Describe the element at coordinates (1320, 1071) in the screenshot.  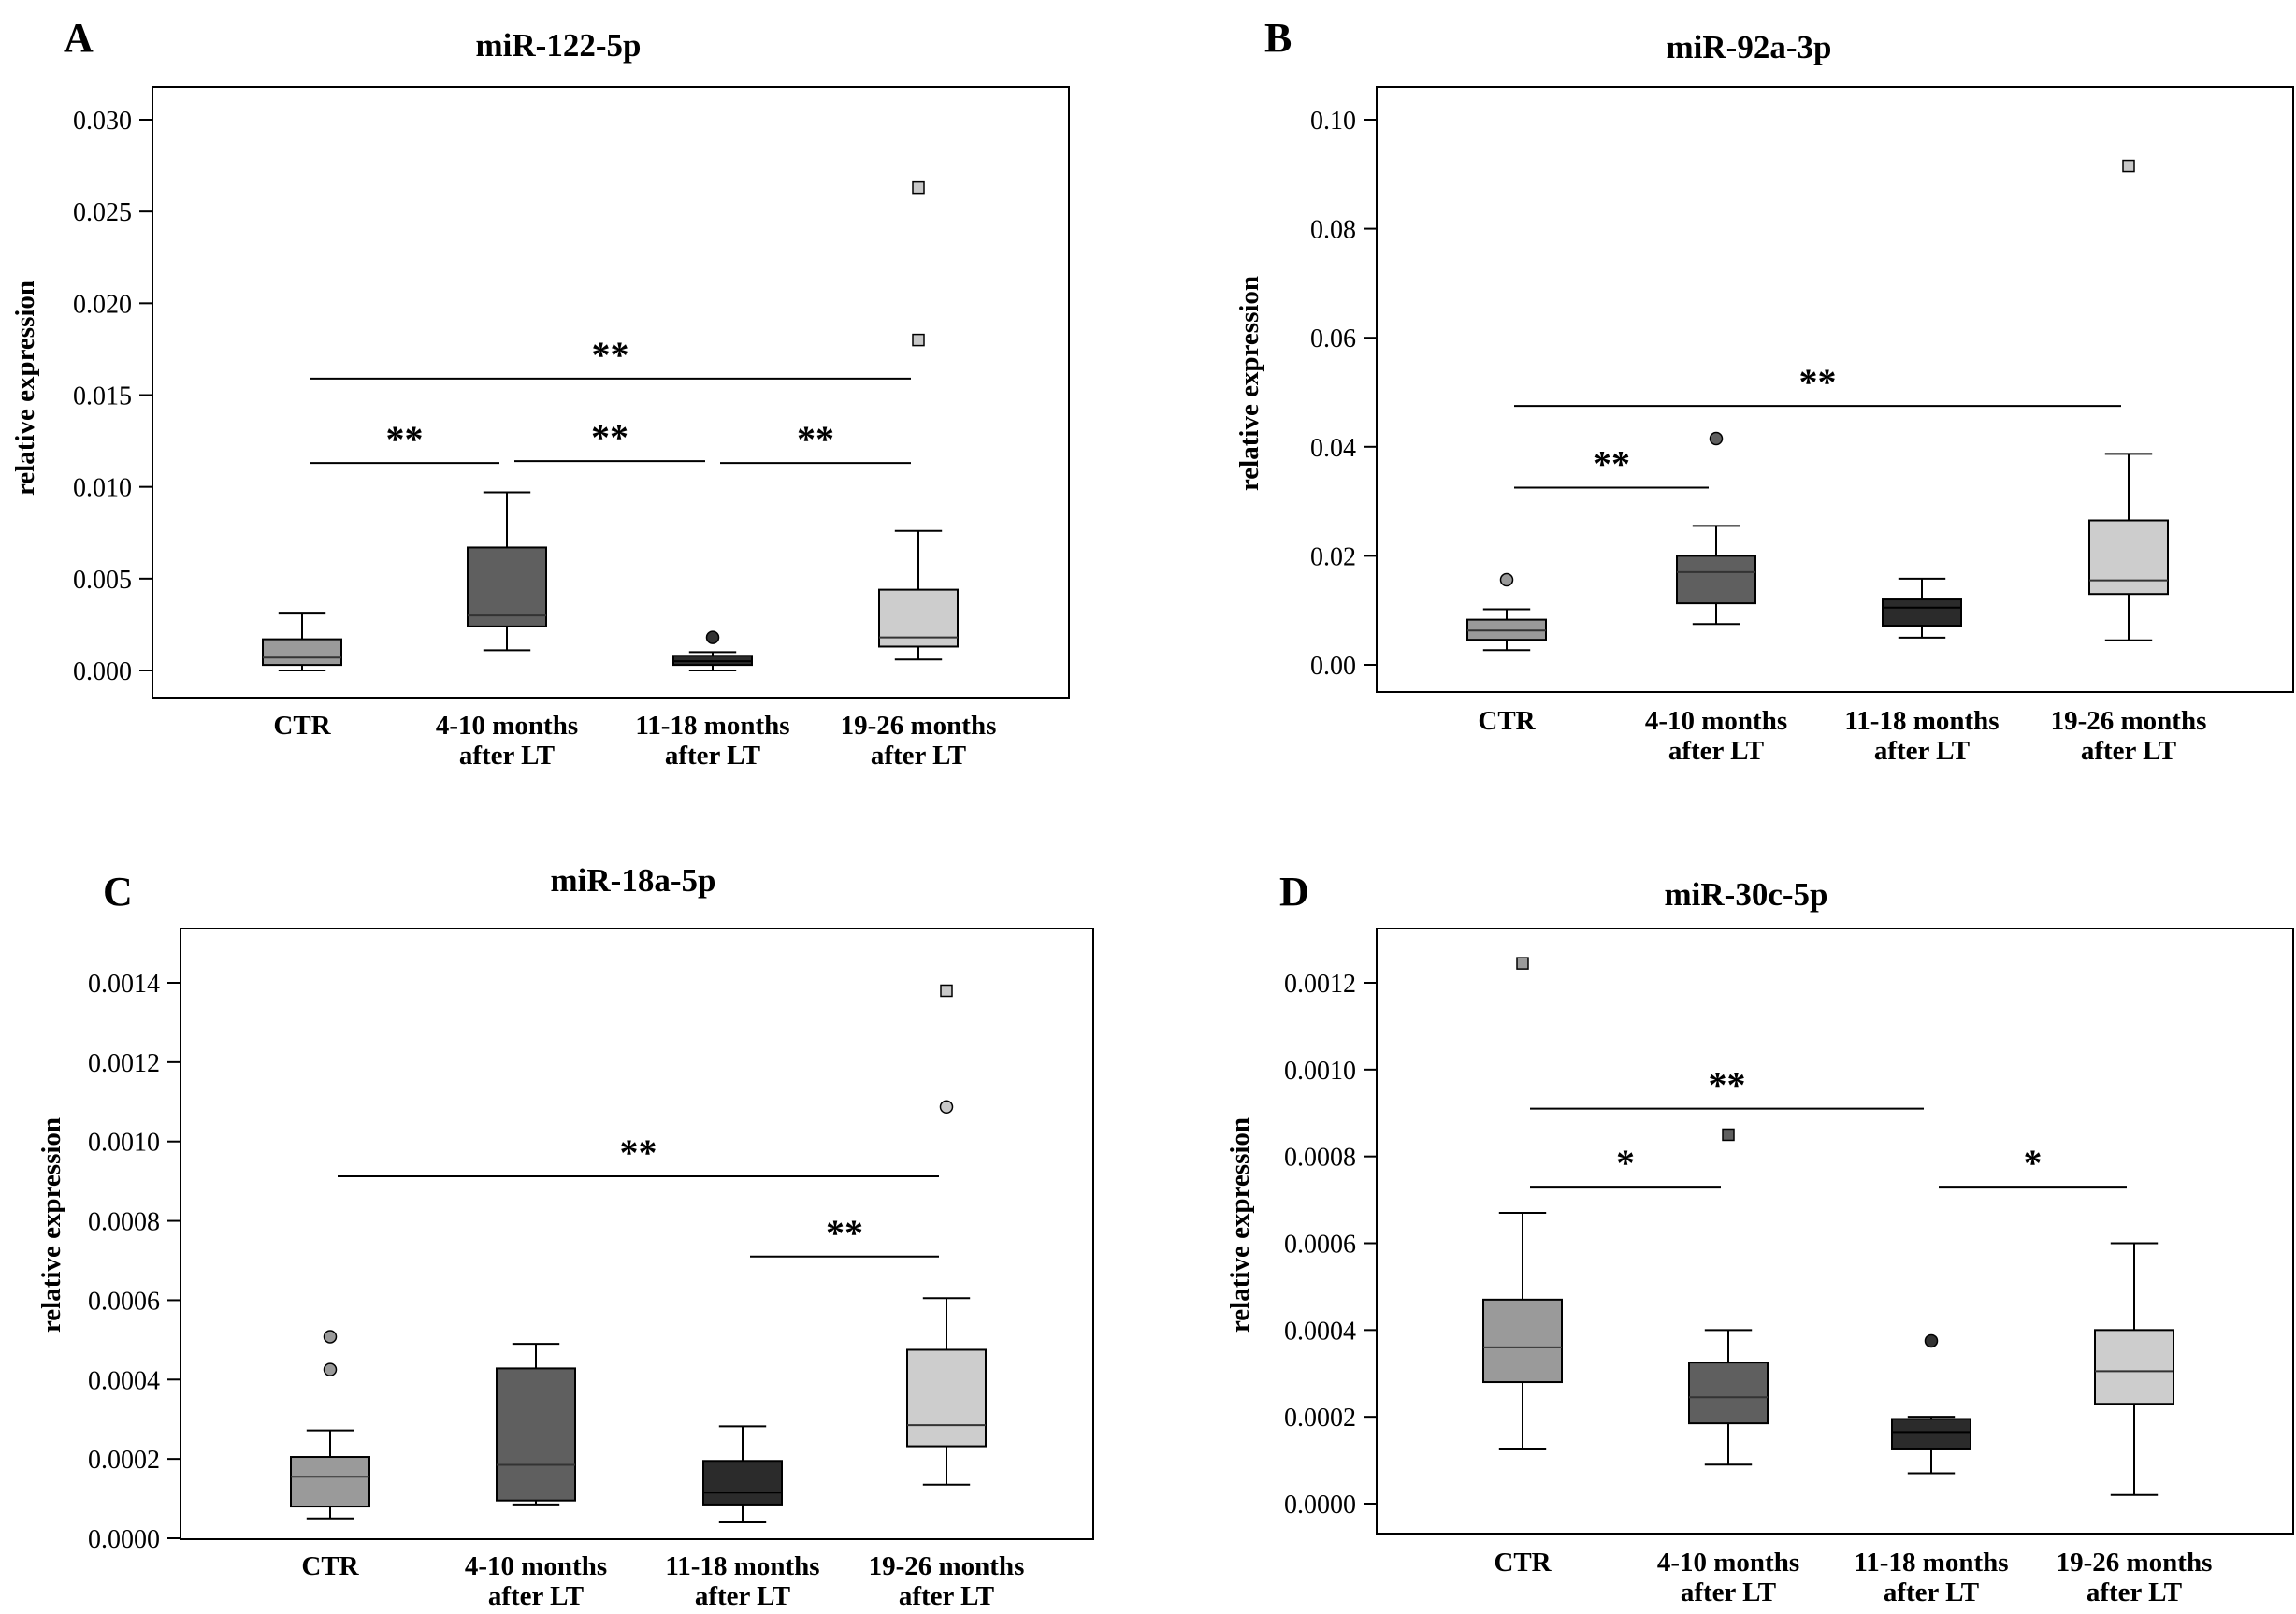
I see `y-tick-label: 0.0010` at that location.